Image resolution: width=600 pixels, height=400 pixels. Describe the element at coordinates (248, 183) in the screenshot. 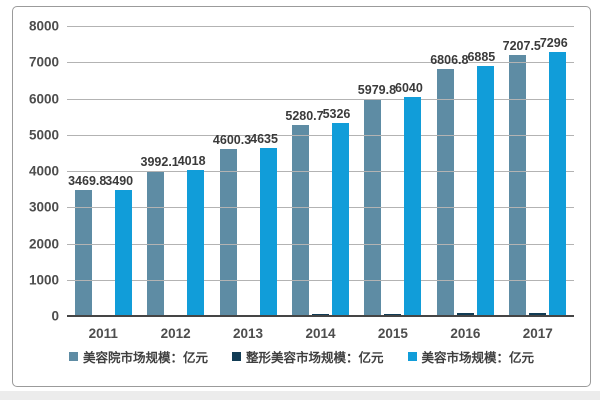

I see `bar-group: 4600.3 4635 2013` at that location.